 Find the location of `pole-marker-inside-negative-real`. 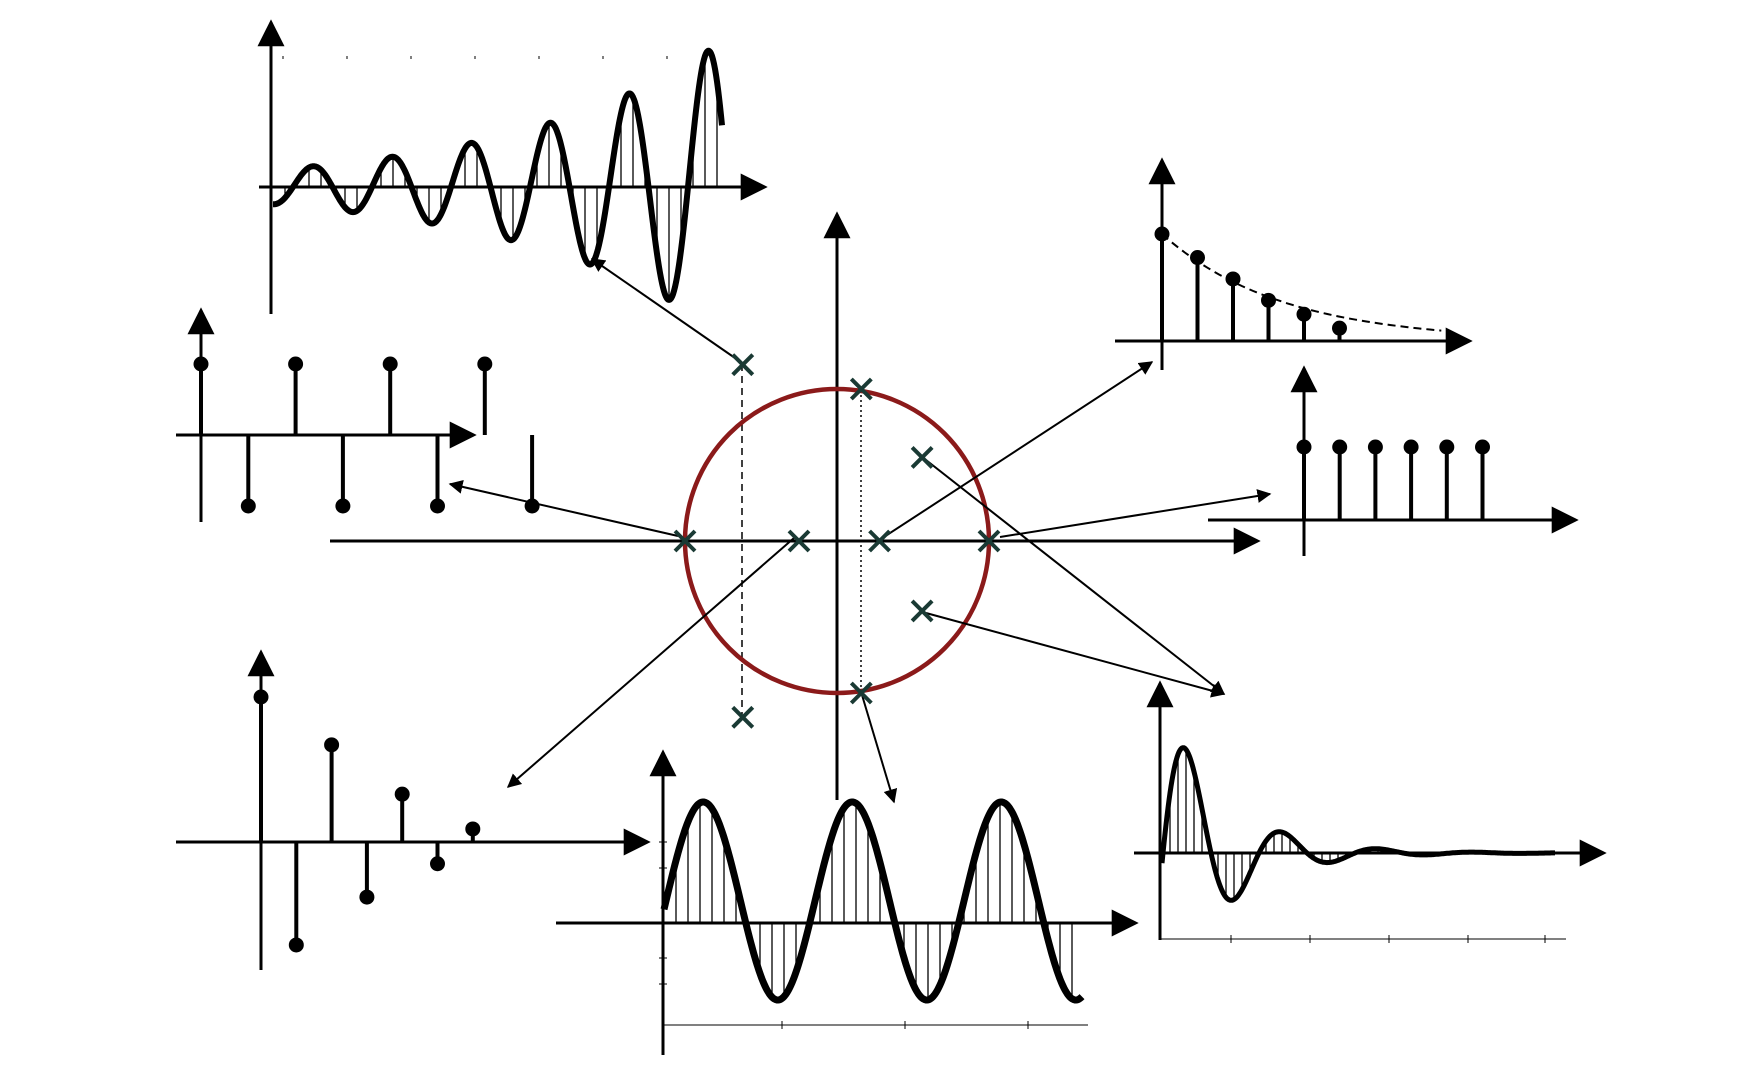

pole-marker-inside-negative-real is located at coordinates (799, 541).